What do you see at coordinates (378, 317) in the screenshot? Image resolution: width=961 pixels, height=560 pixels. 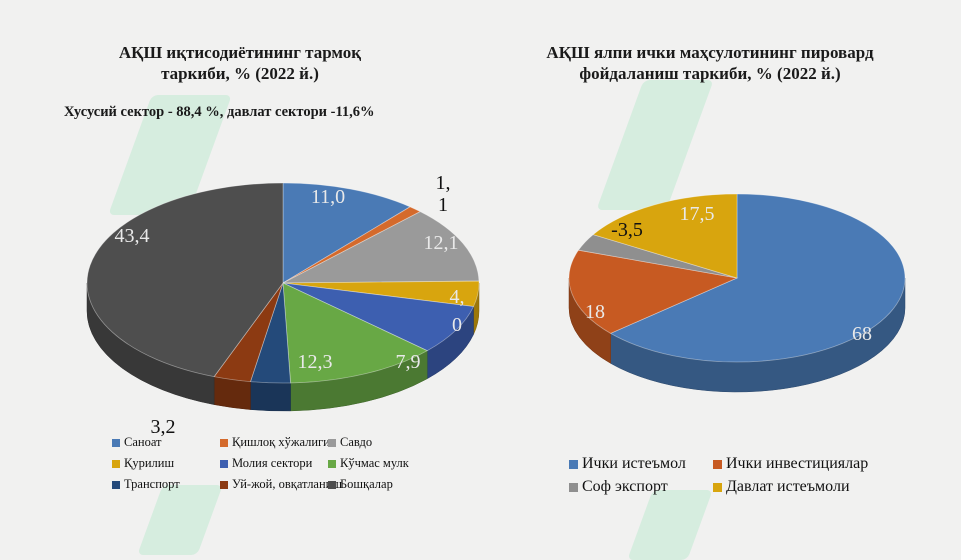 I see `left-slice-молия-сектори` at bounding box center [378, 317].